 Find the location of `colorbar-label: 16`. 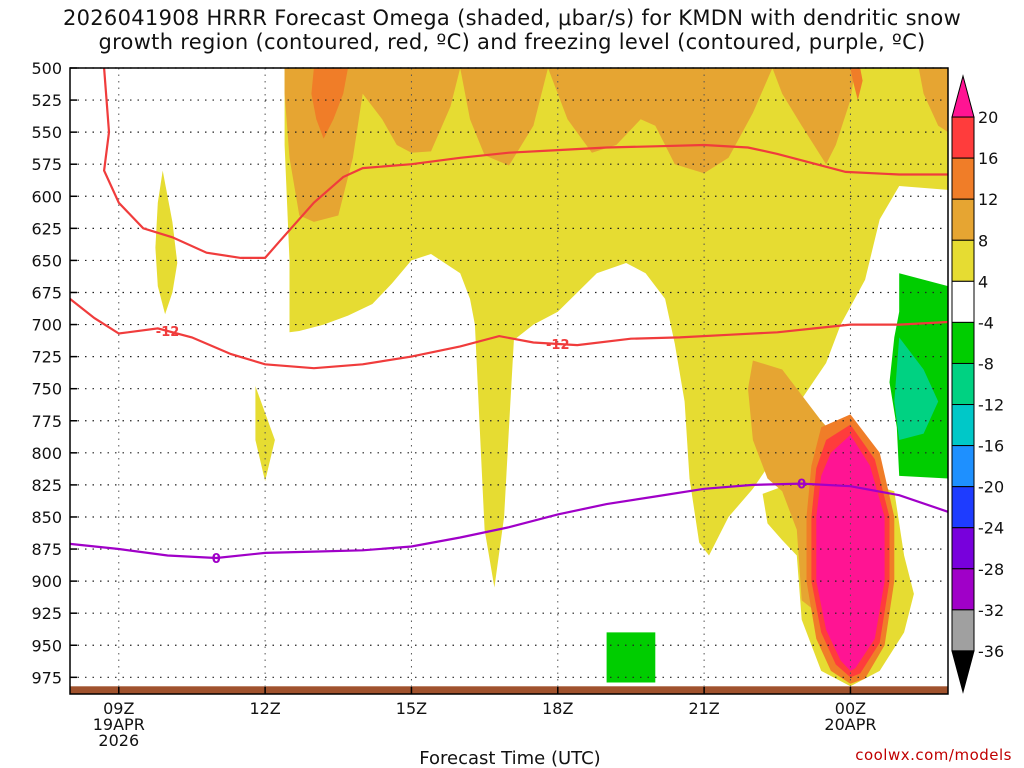

colorbar-label: 16 is located at coordinates (988, 158).